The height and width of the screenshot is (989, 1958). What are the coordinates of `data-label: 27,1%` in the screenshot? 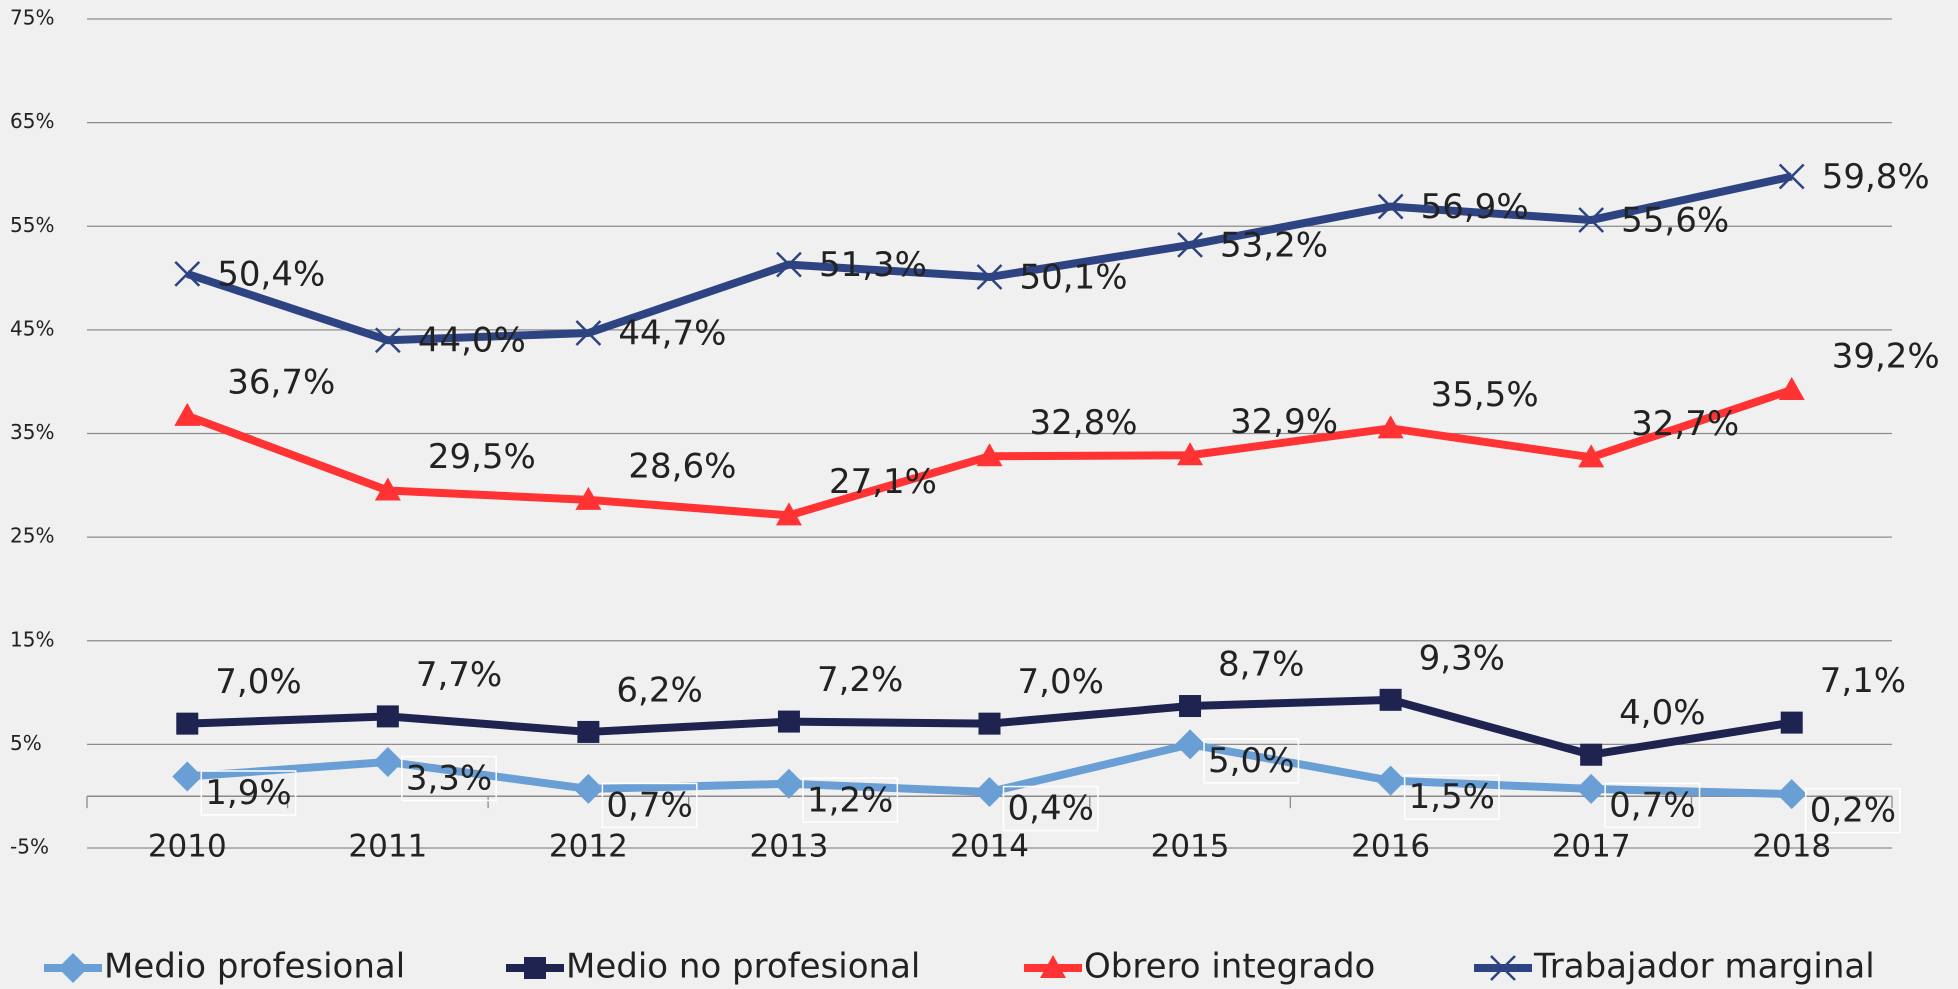 It's located at (883, 482).